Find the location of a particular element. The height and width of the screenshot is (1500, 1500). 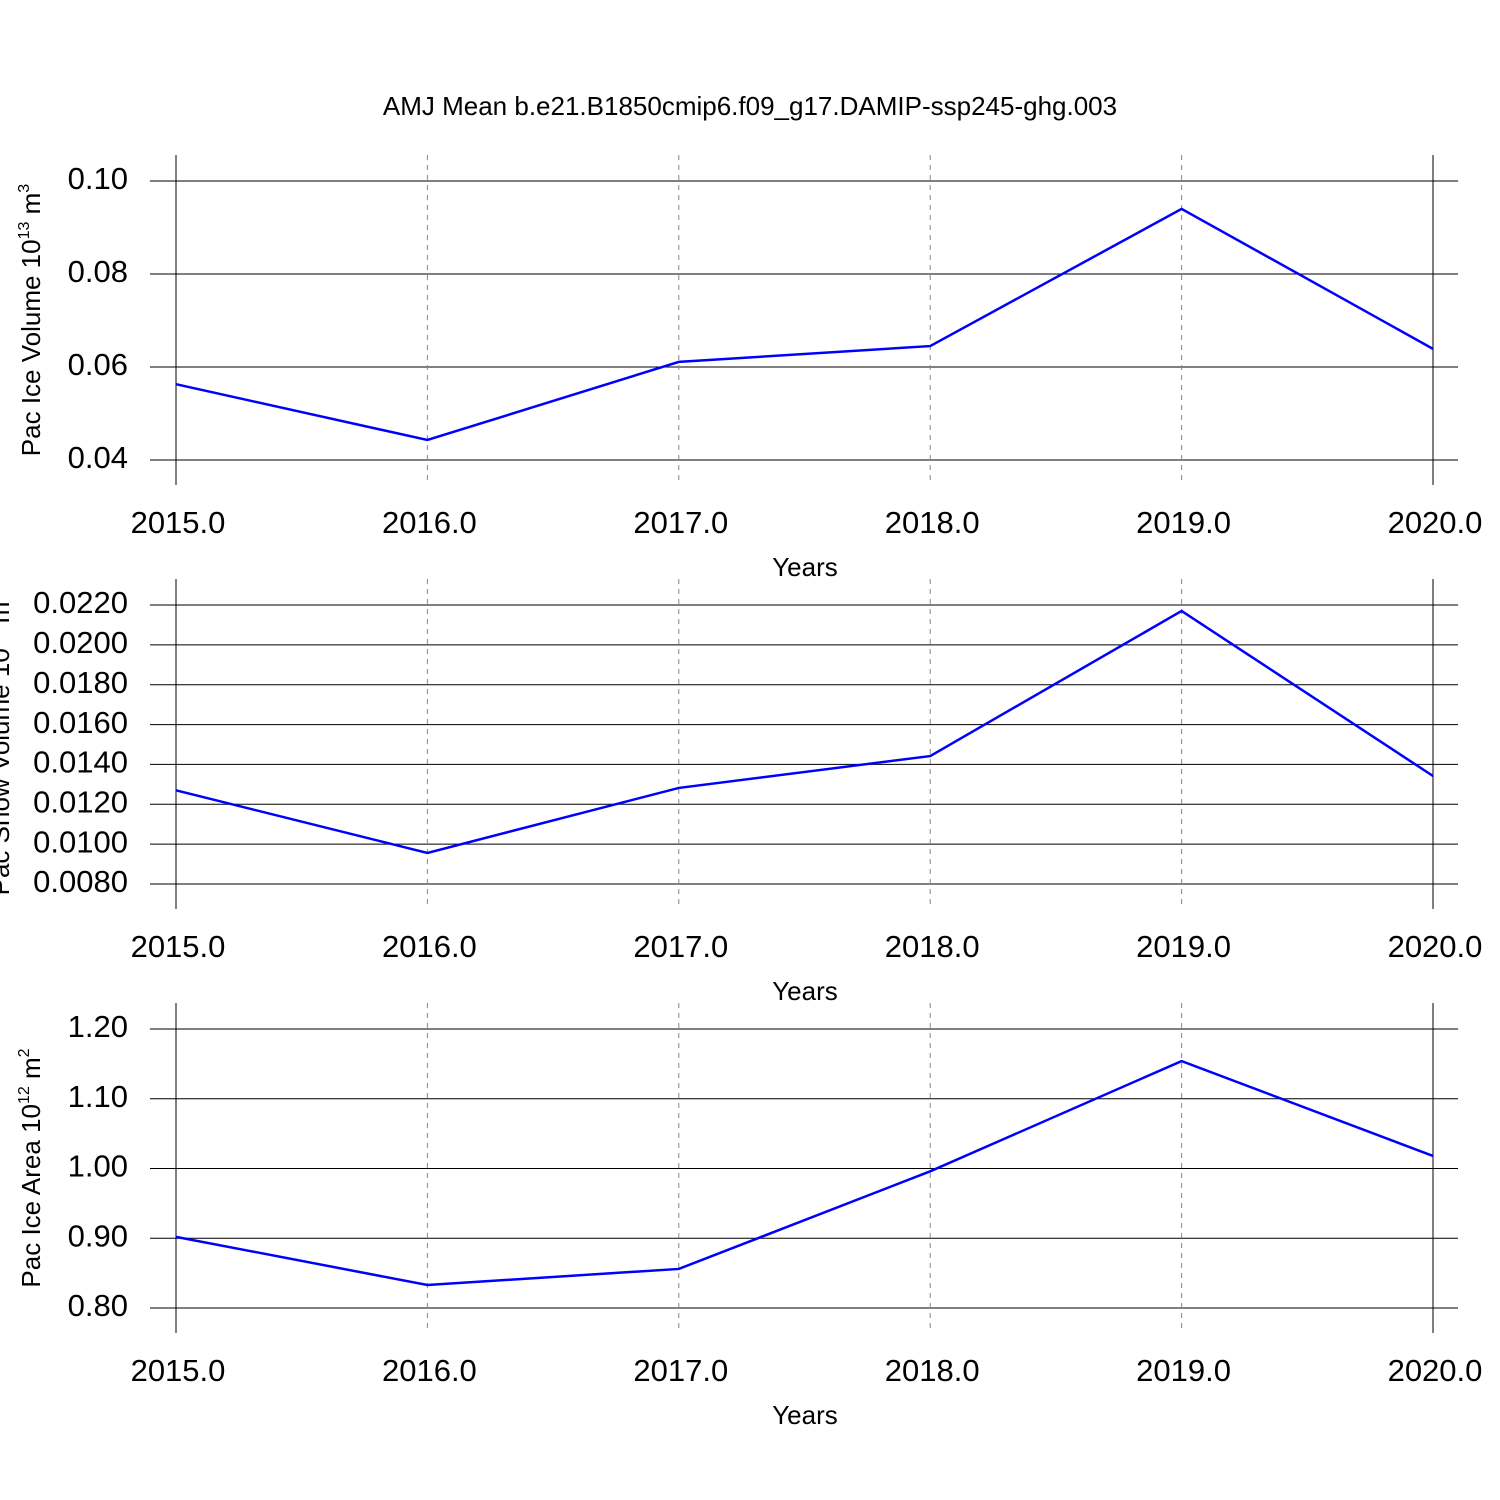

y-tick-label: 0.10 is located at coordinates (98, 178).